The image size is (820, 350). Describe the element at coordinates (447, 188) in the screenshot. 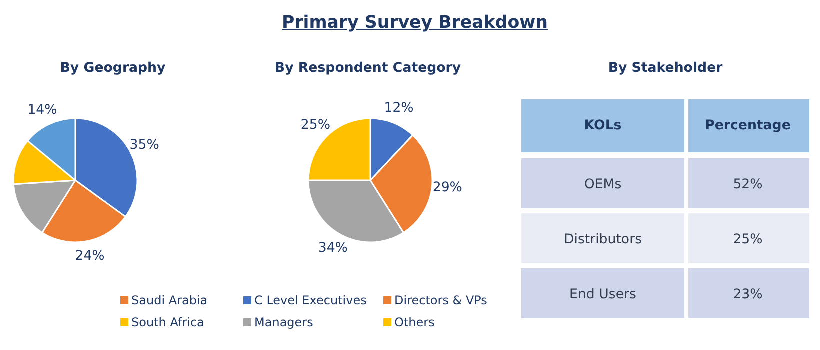

I see `data-label: 29%` at that location.